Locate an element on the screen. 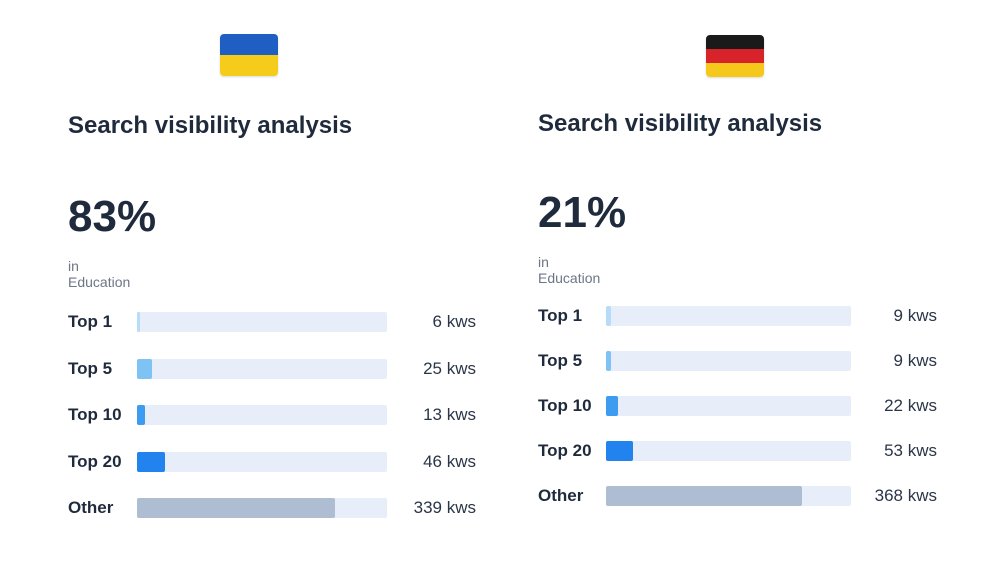 The image size is (1000, 584). keyword-count: 46 kws is located at coordinates (449, 461).